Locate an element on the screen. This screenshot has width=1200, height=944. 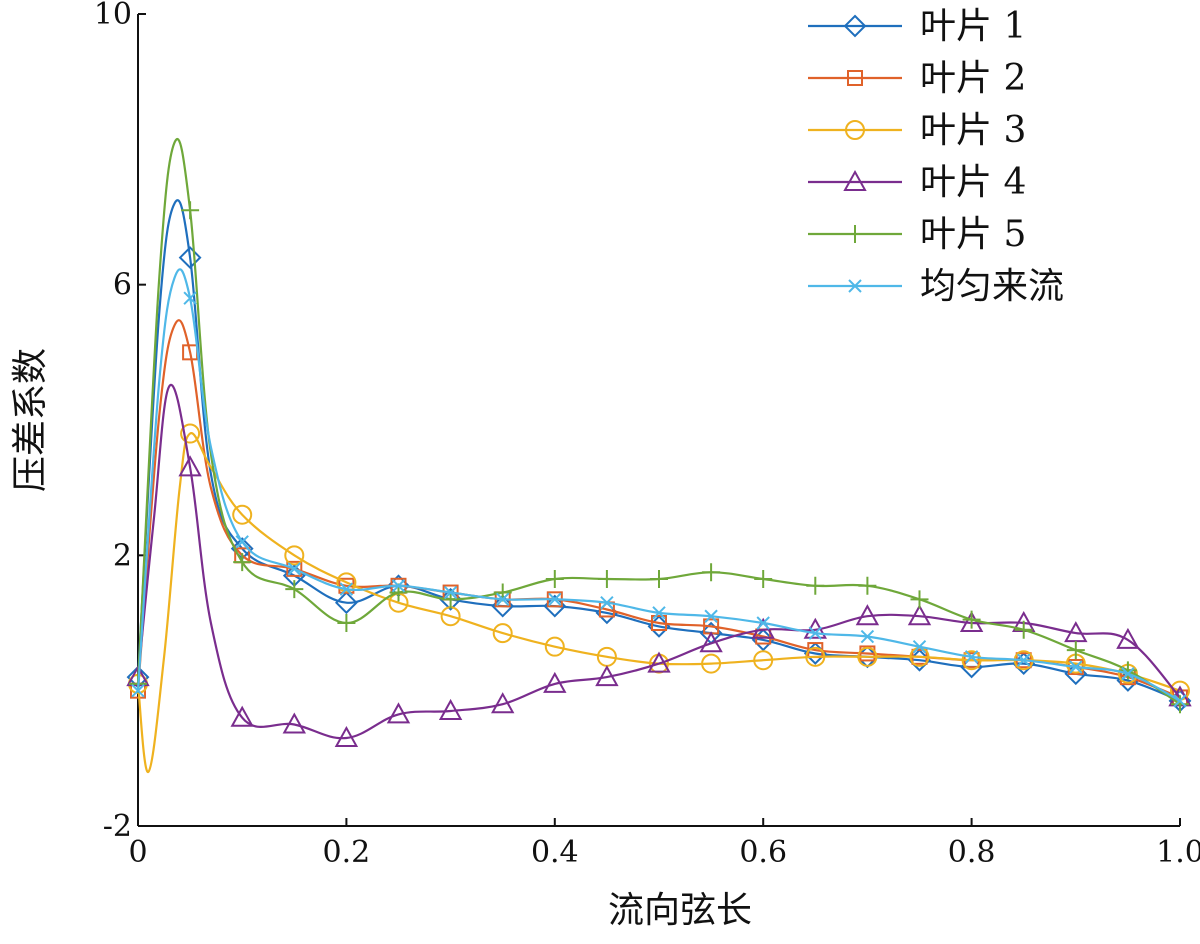
legend-label: 均匀来流 is located at coordinates (992, 286).